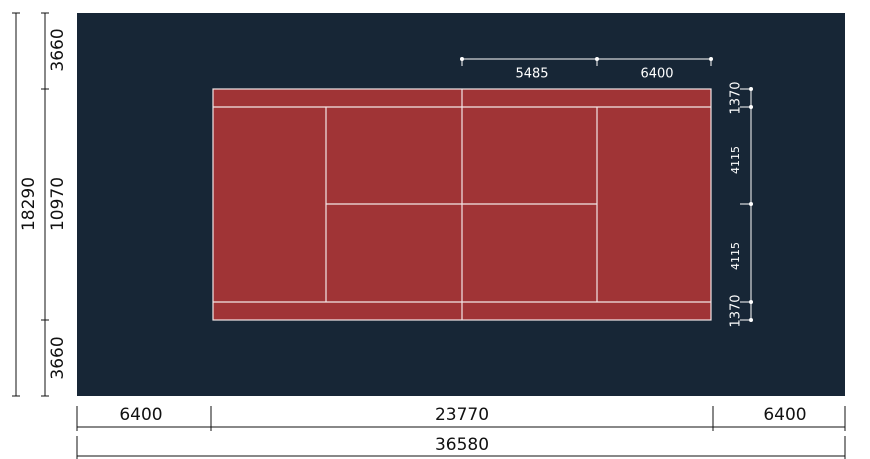  I want to click on dimension-label: 36580, so click(462, 445).